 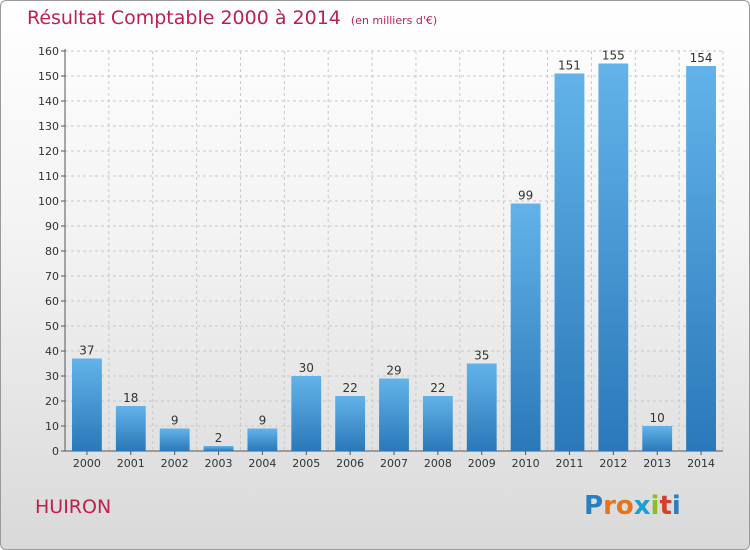 I want to click on y-tick-label: 130, so click(x=48, y=126).